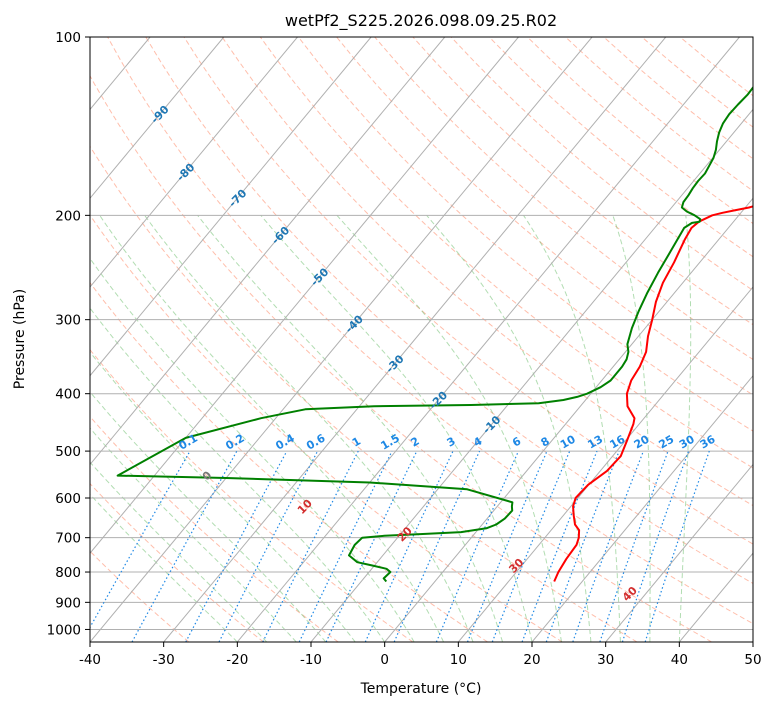  What do you see at coordinates (237, 660) in the screenshot?
I see `x-tick-label: -20` at bounding box center [237, 660].